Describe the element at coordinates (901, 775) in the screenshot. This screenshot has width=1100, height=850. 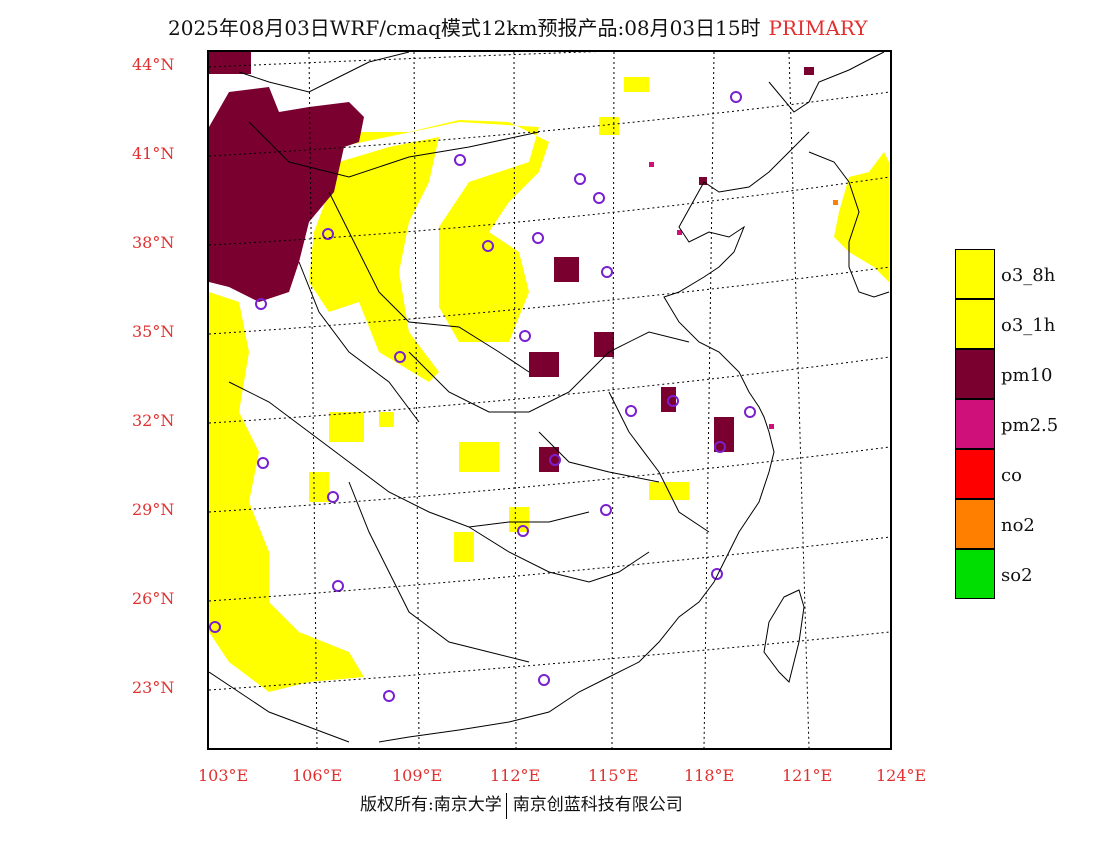
I see `lon-label-124: 124°E` at that location.